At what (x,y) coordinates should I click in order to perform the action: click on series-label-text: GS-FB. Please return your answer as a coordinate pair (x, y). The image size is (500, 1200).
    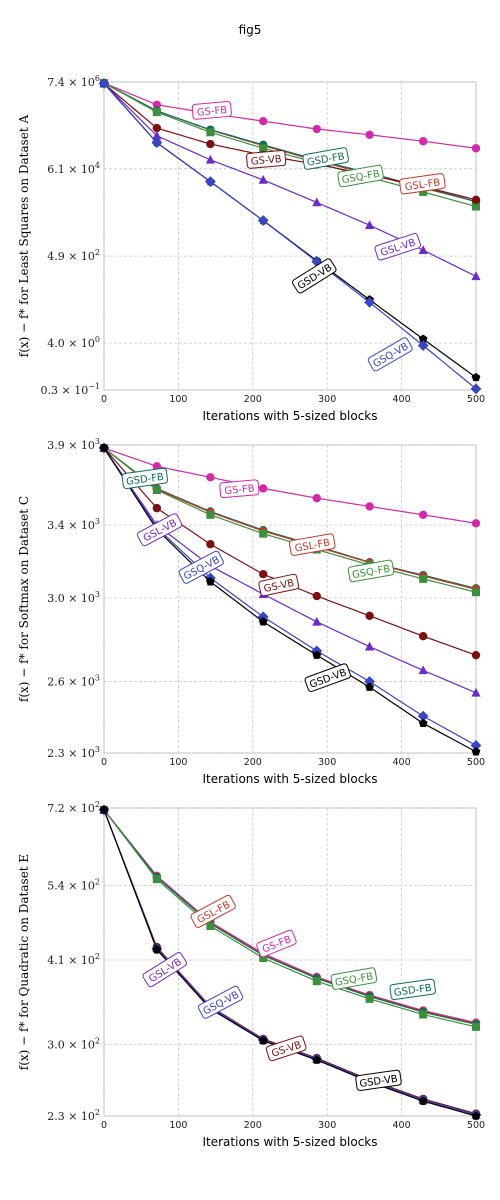
    Looking at the image, I should click on (211, 112).